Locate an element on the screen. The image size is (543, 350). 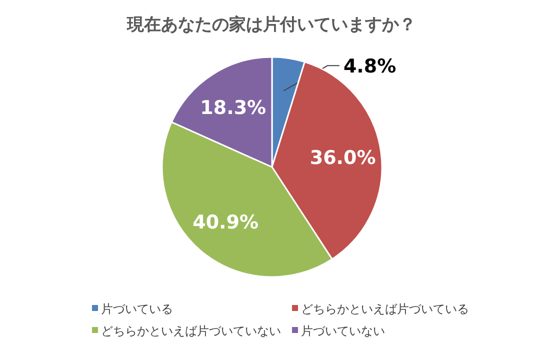
title: 現在あなたの家は片付いていますか？ is located at coordinates (271, 25).